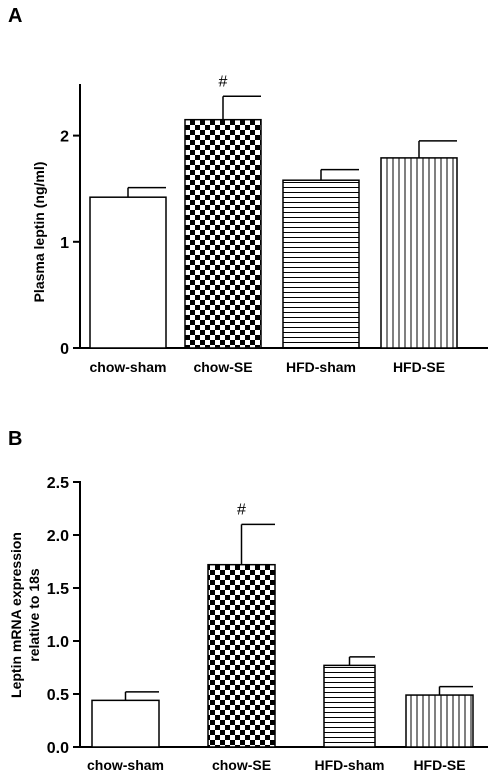 The image size is (498, 776). Describe the element at coordinates (439, 765) in the screenshot. I see `panel-b-category-label: HFD-SE` at that location.